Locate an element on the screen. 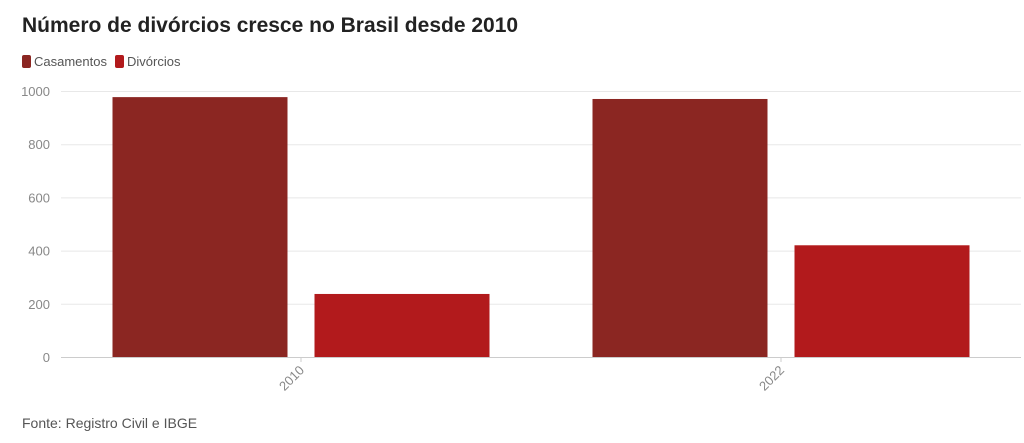 This screenshot has width=1024, height=443. legend: Casamentos Divórcios is located at coordinates (105, 61).